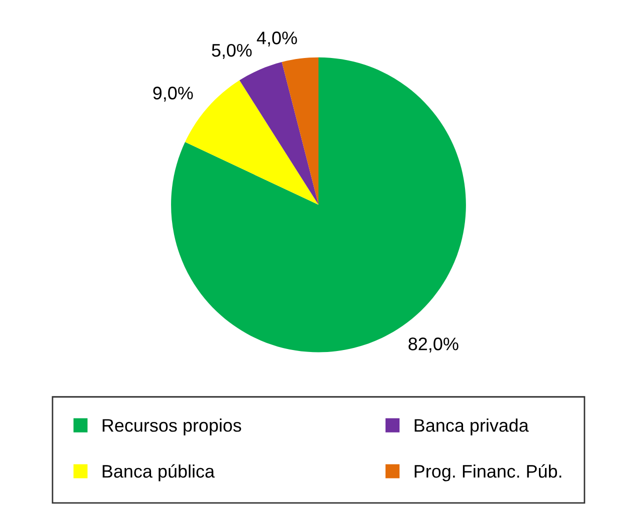 This screenshot has width=637, height=512. I want to click on legend-label: Banca pública, so click(158, 473).